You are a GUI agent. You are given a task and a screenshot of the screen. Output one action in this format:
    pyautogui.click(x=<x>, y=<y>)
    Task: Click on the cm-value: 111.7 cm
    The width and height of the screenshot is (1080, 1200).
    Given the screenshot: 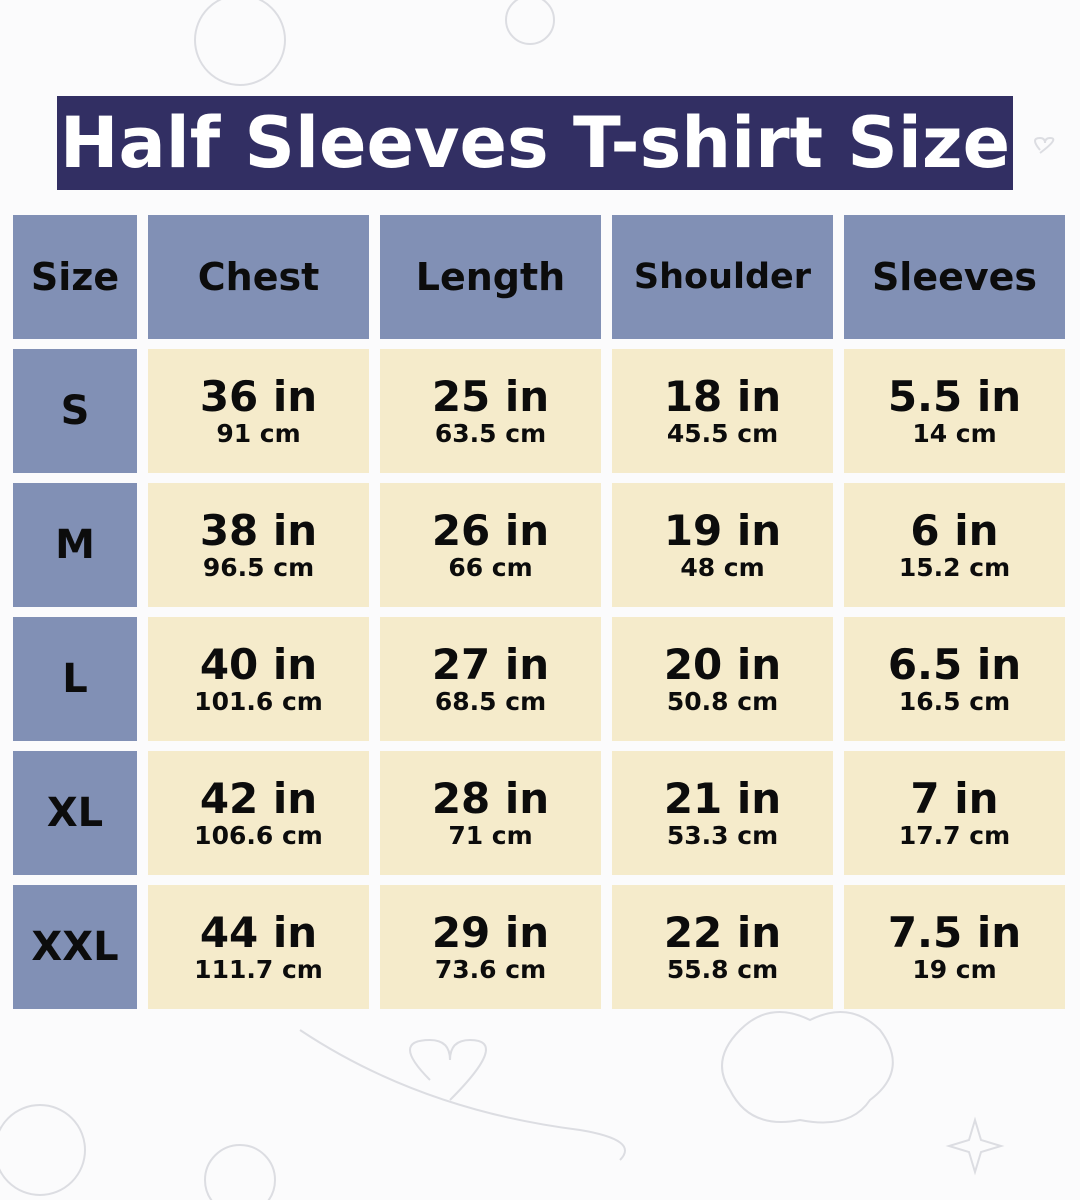 What is the action you would take?
    pyautogui.click(x=258, y=969)
    